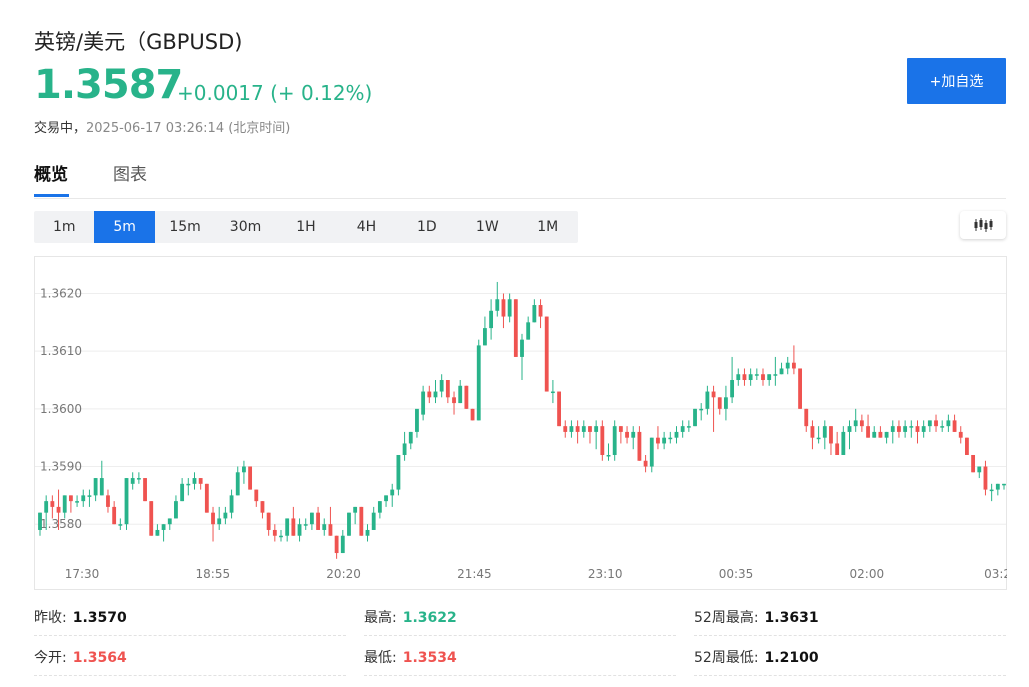 The height and width of the screenshot is (687, 1029). What do you see at coordinates (983, 225) in the screenshot?
I see `chart-type-toggle` at bounding box center [983, 225].